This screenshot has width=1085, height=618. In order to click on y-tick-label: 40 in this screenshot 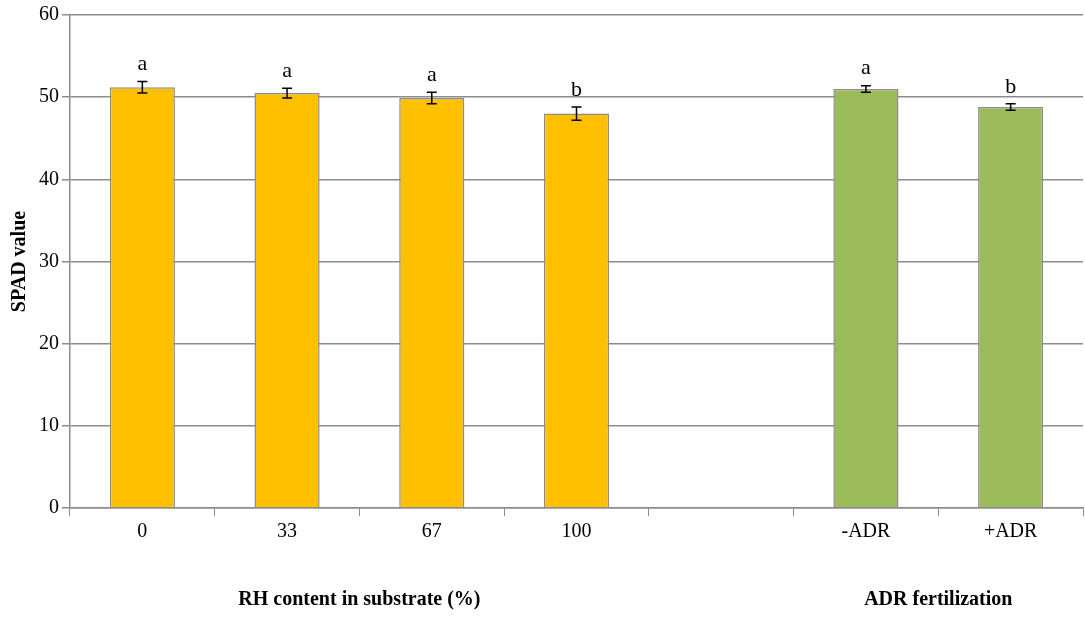, I will do `click(49, 177)`.